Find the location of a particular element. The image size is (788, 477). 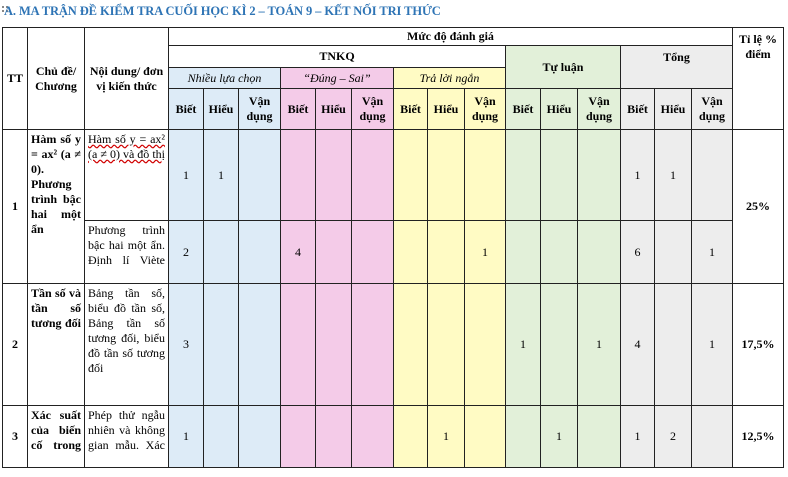

row-percent: 17,5% is located at coordinates (758, 344).